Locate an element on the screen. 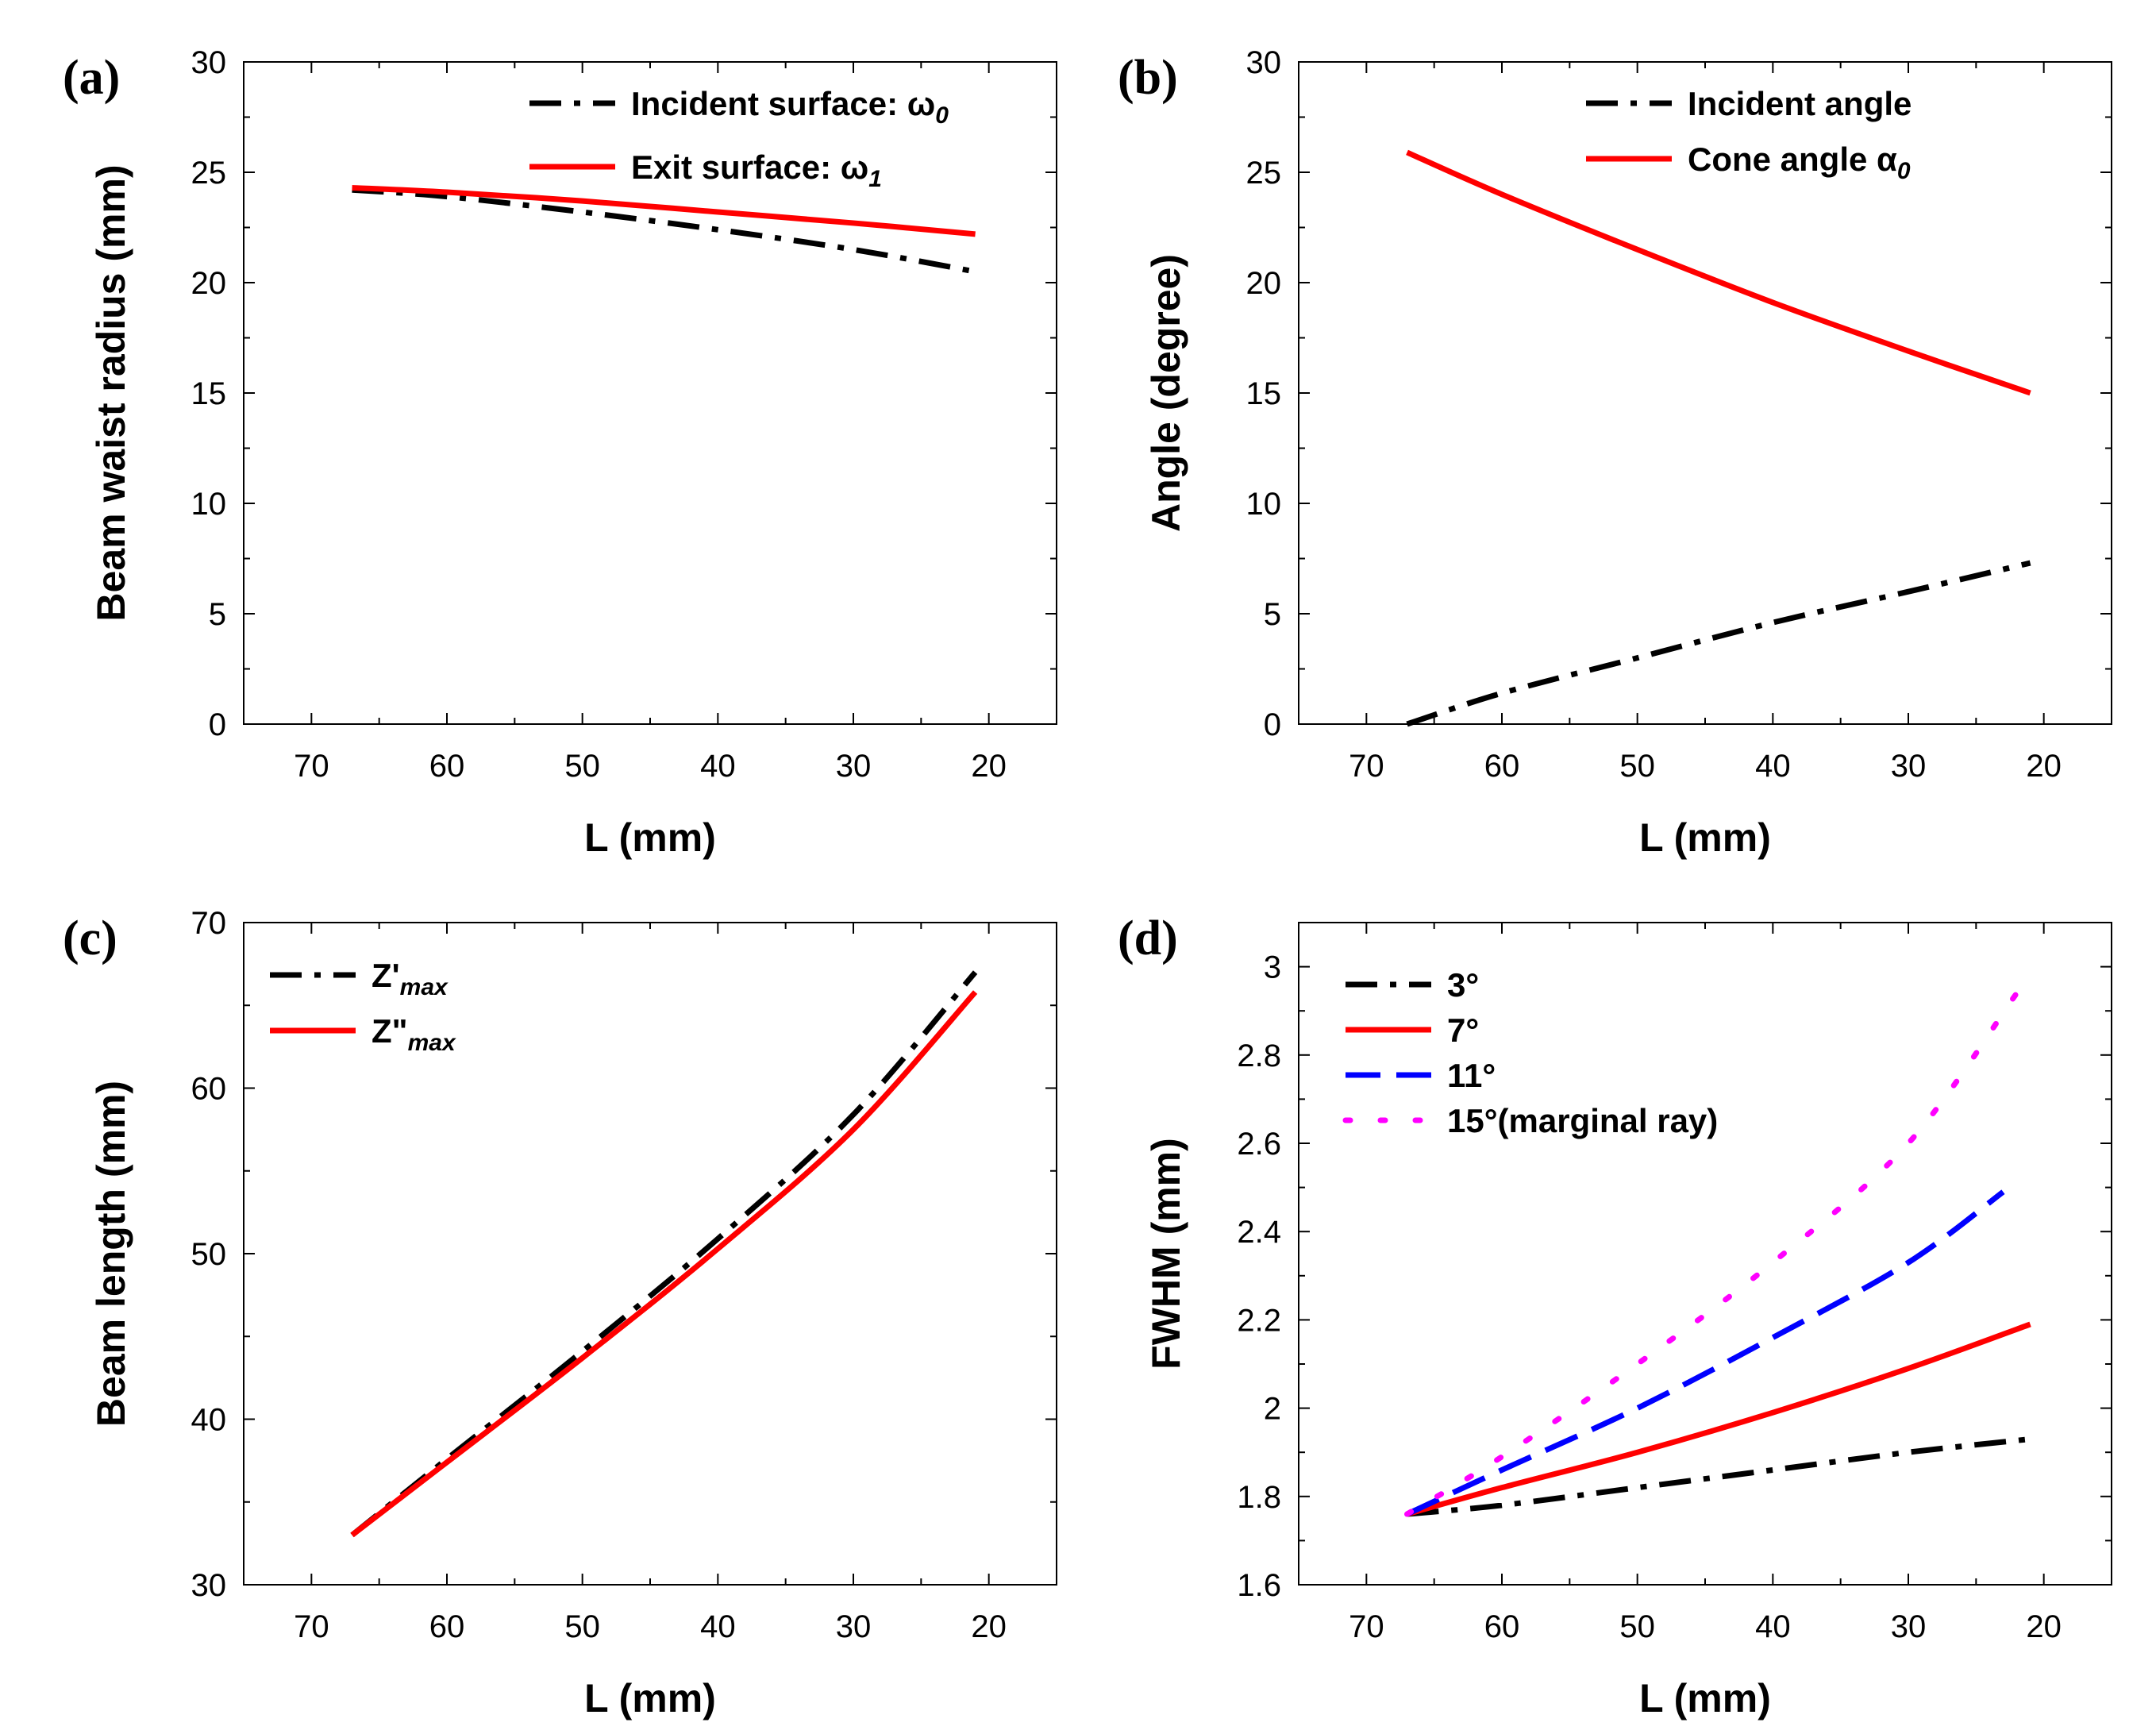 Image resolution: width=2156 pixels, height=1734 pixels. y-tick-label: 1.8 is located at coordinates (1259, 1497).